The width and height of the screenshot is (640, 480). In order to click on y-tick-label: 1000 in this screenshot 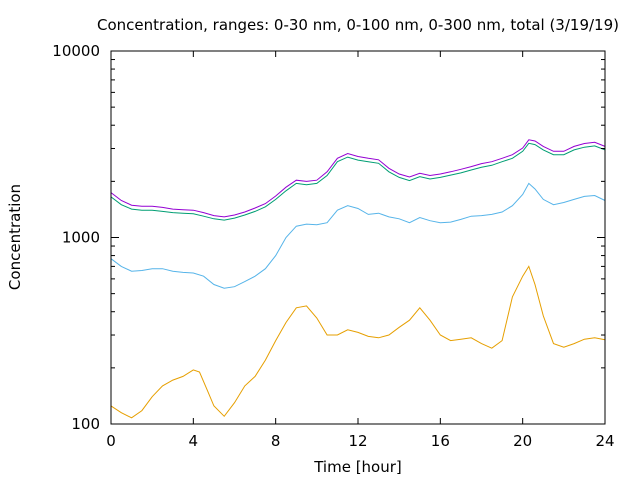, I will do `click(81, 238)`.